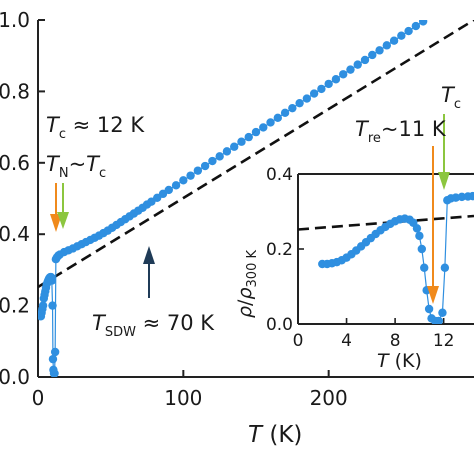  I want to click on inset-x-tick-label-0: 0, so click(298, 341).